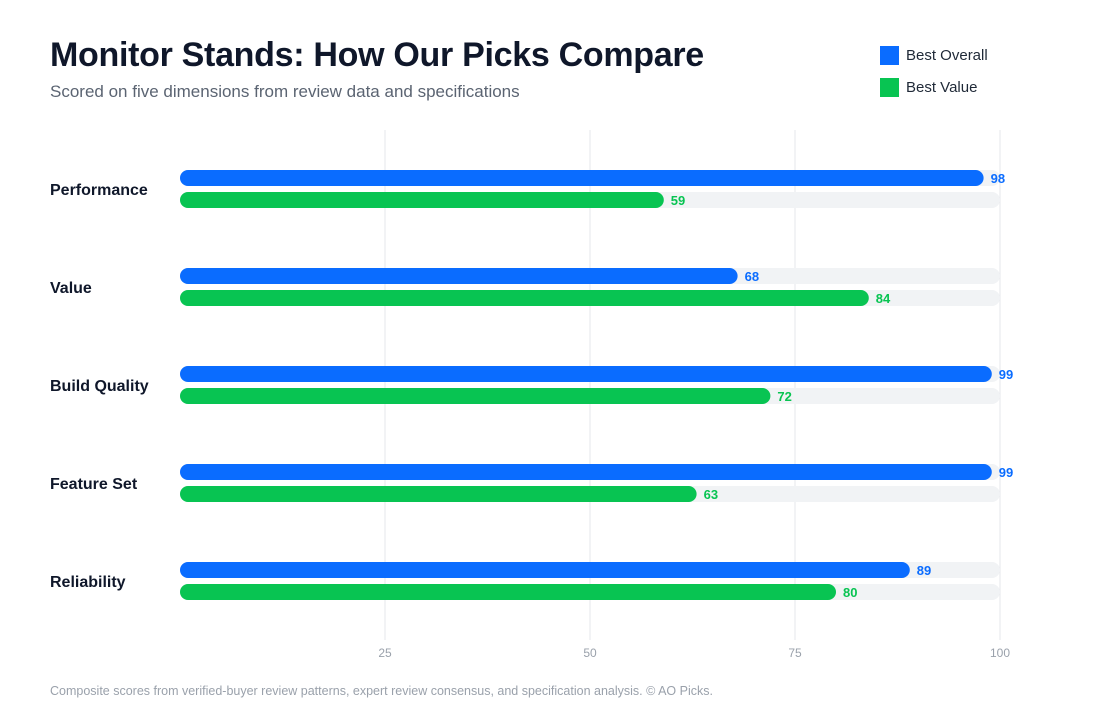 The width and height of the screenshot is (1100, 720). What do you see at coordinates (459, 276) in the screenshot?
I see `bar-value-best-overall` at bounding box center [459, 276].